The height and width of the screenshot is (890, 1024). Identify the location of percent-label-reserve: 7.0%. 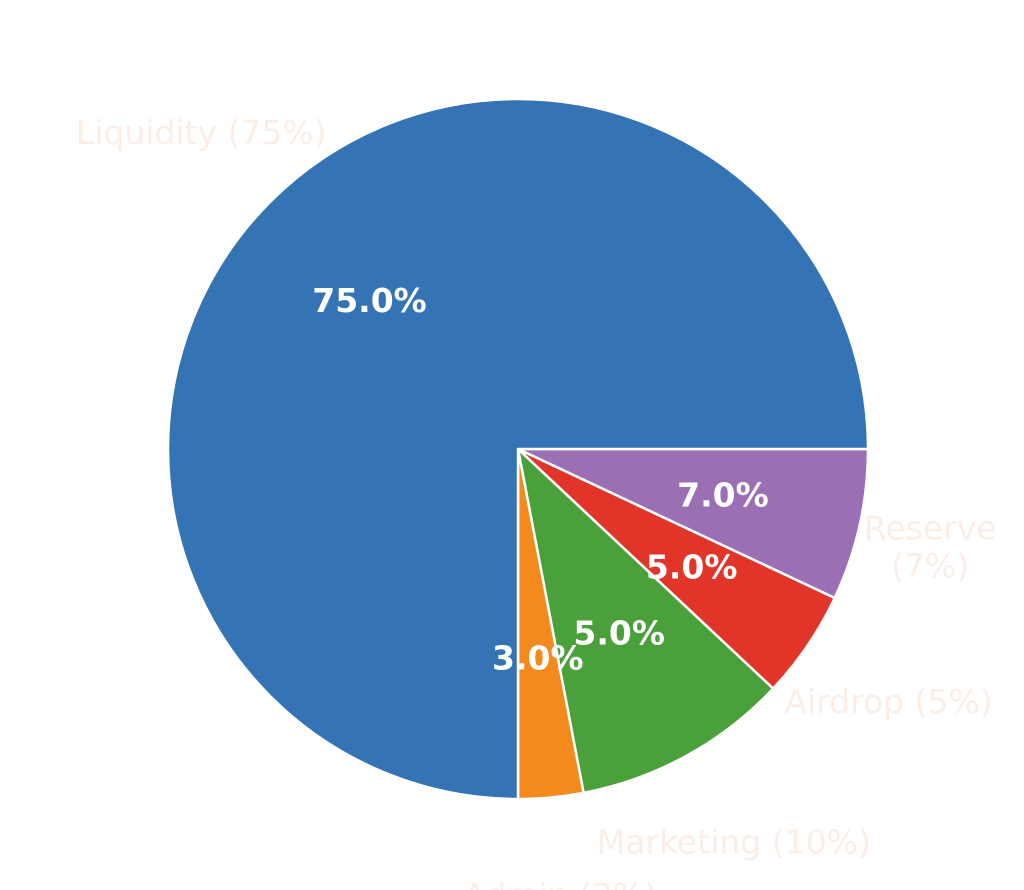
(723, 494).